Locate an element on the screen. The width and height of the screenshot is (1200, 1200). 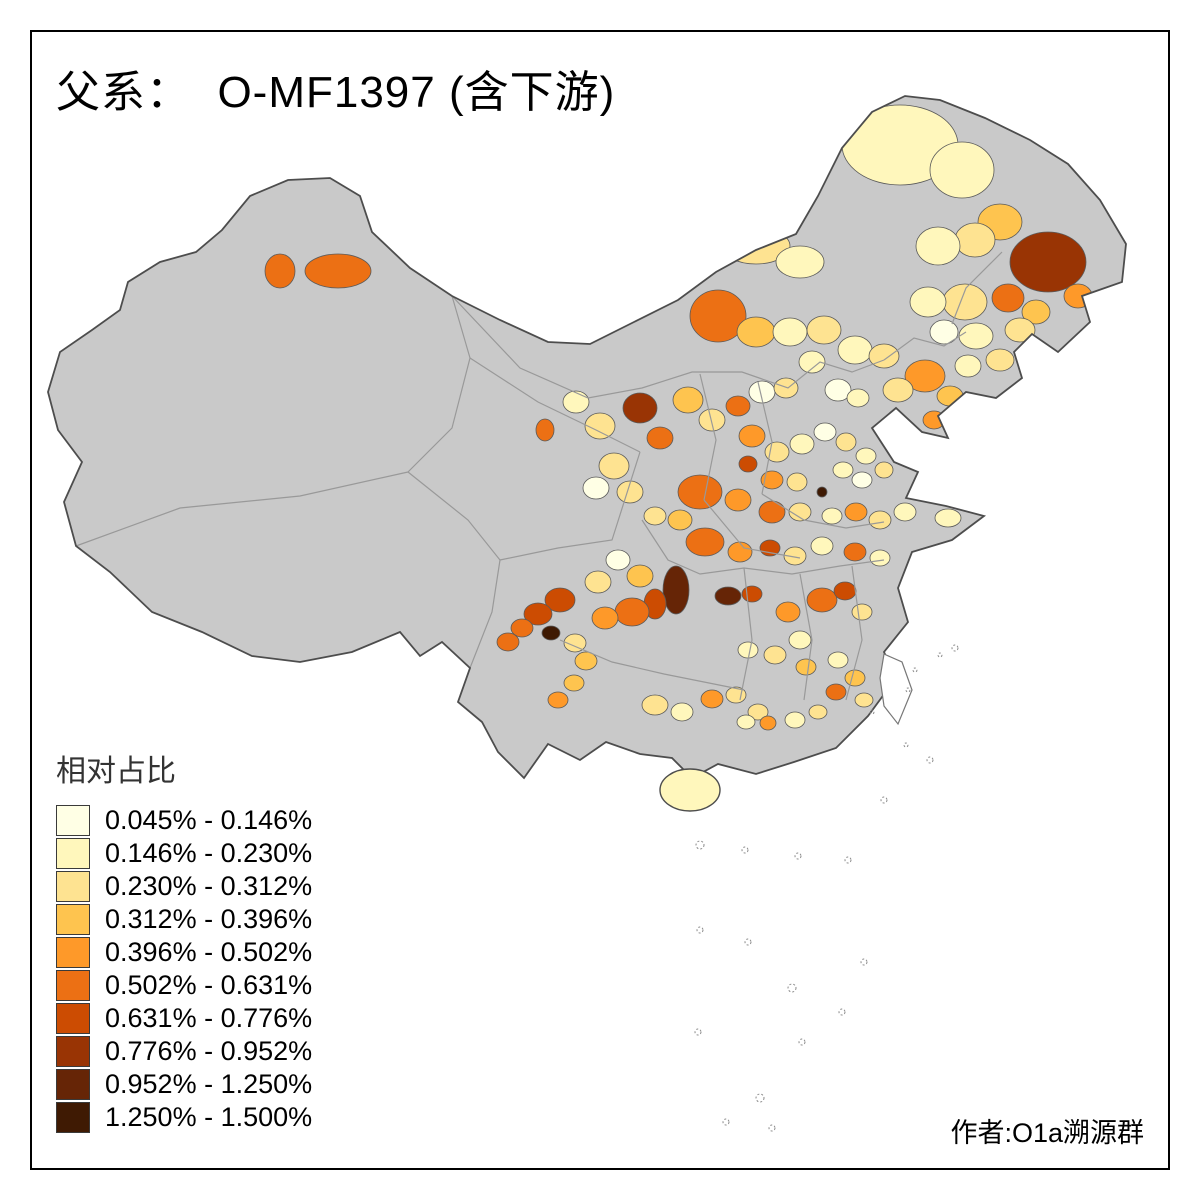
page-title: 父系： O-MF1397 (含下游) is located at coordinates (336, 92).